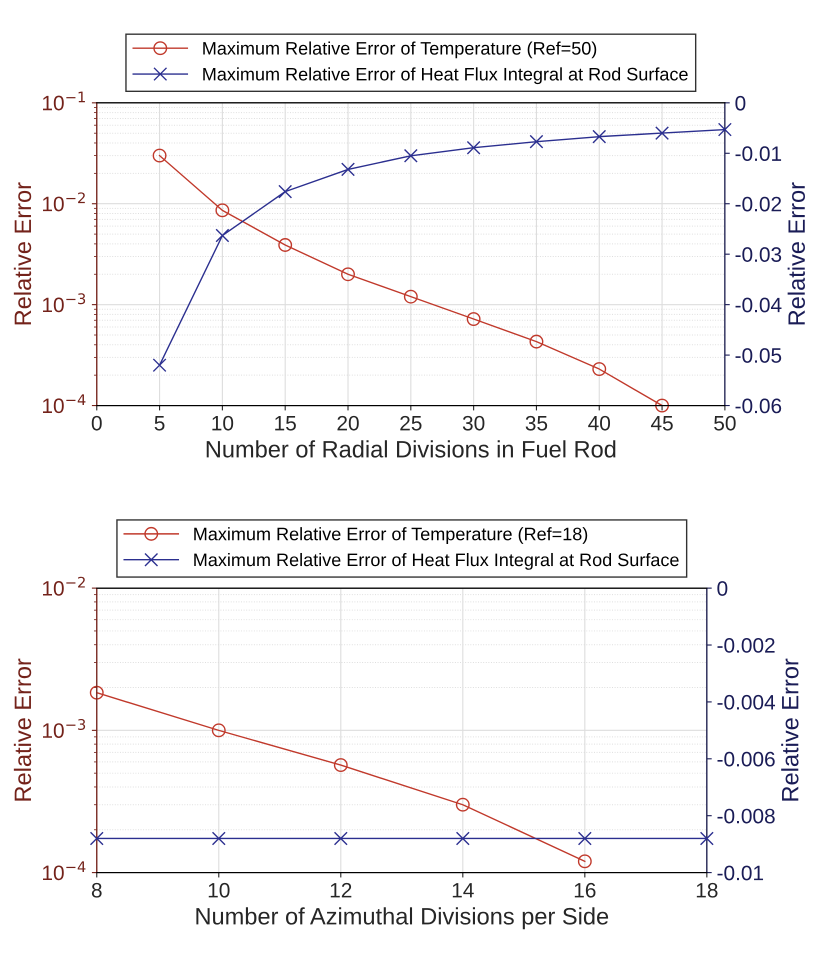 This screenshot has height=961, width=820. What do you see at coordinates (348, 423) in the screenshot?
I see `x-tick-label: 20` at bounding box center [348, 423].